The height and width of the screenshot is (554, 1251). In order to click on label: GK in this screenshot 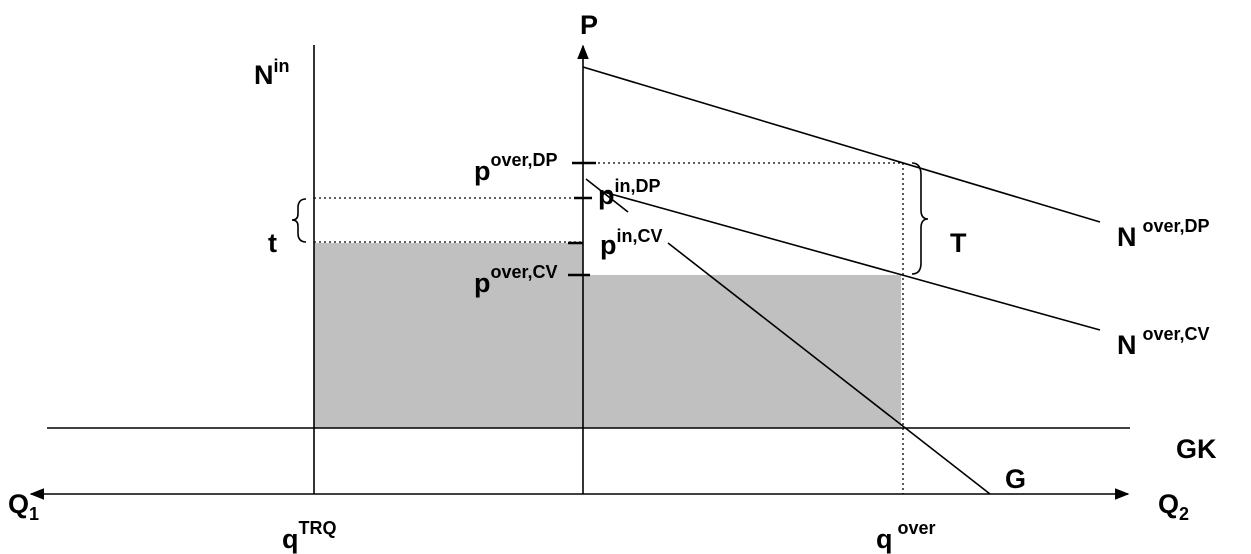, I will do `click(1196, 449)`.